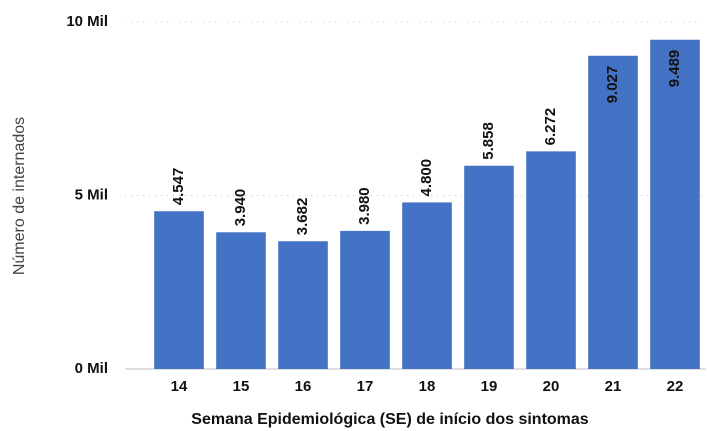 The height and width of the screenshot is (431, 707). What do you see at coordinates (489, 386) in the screenshot?
I see `x-tick-label: 19` at bounding box center [489, 386].